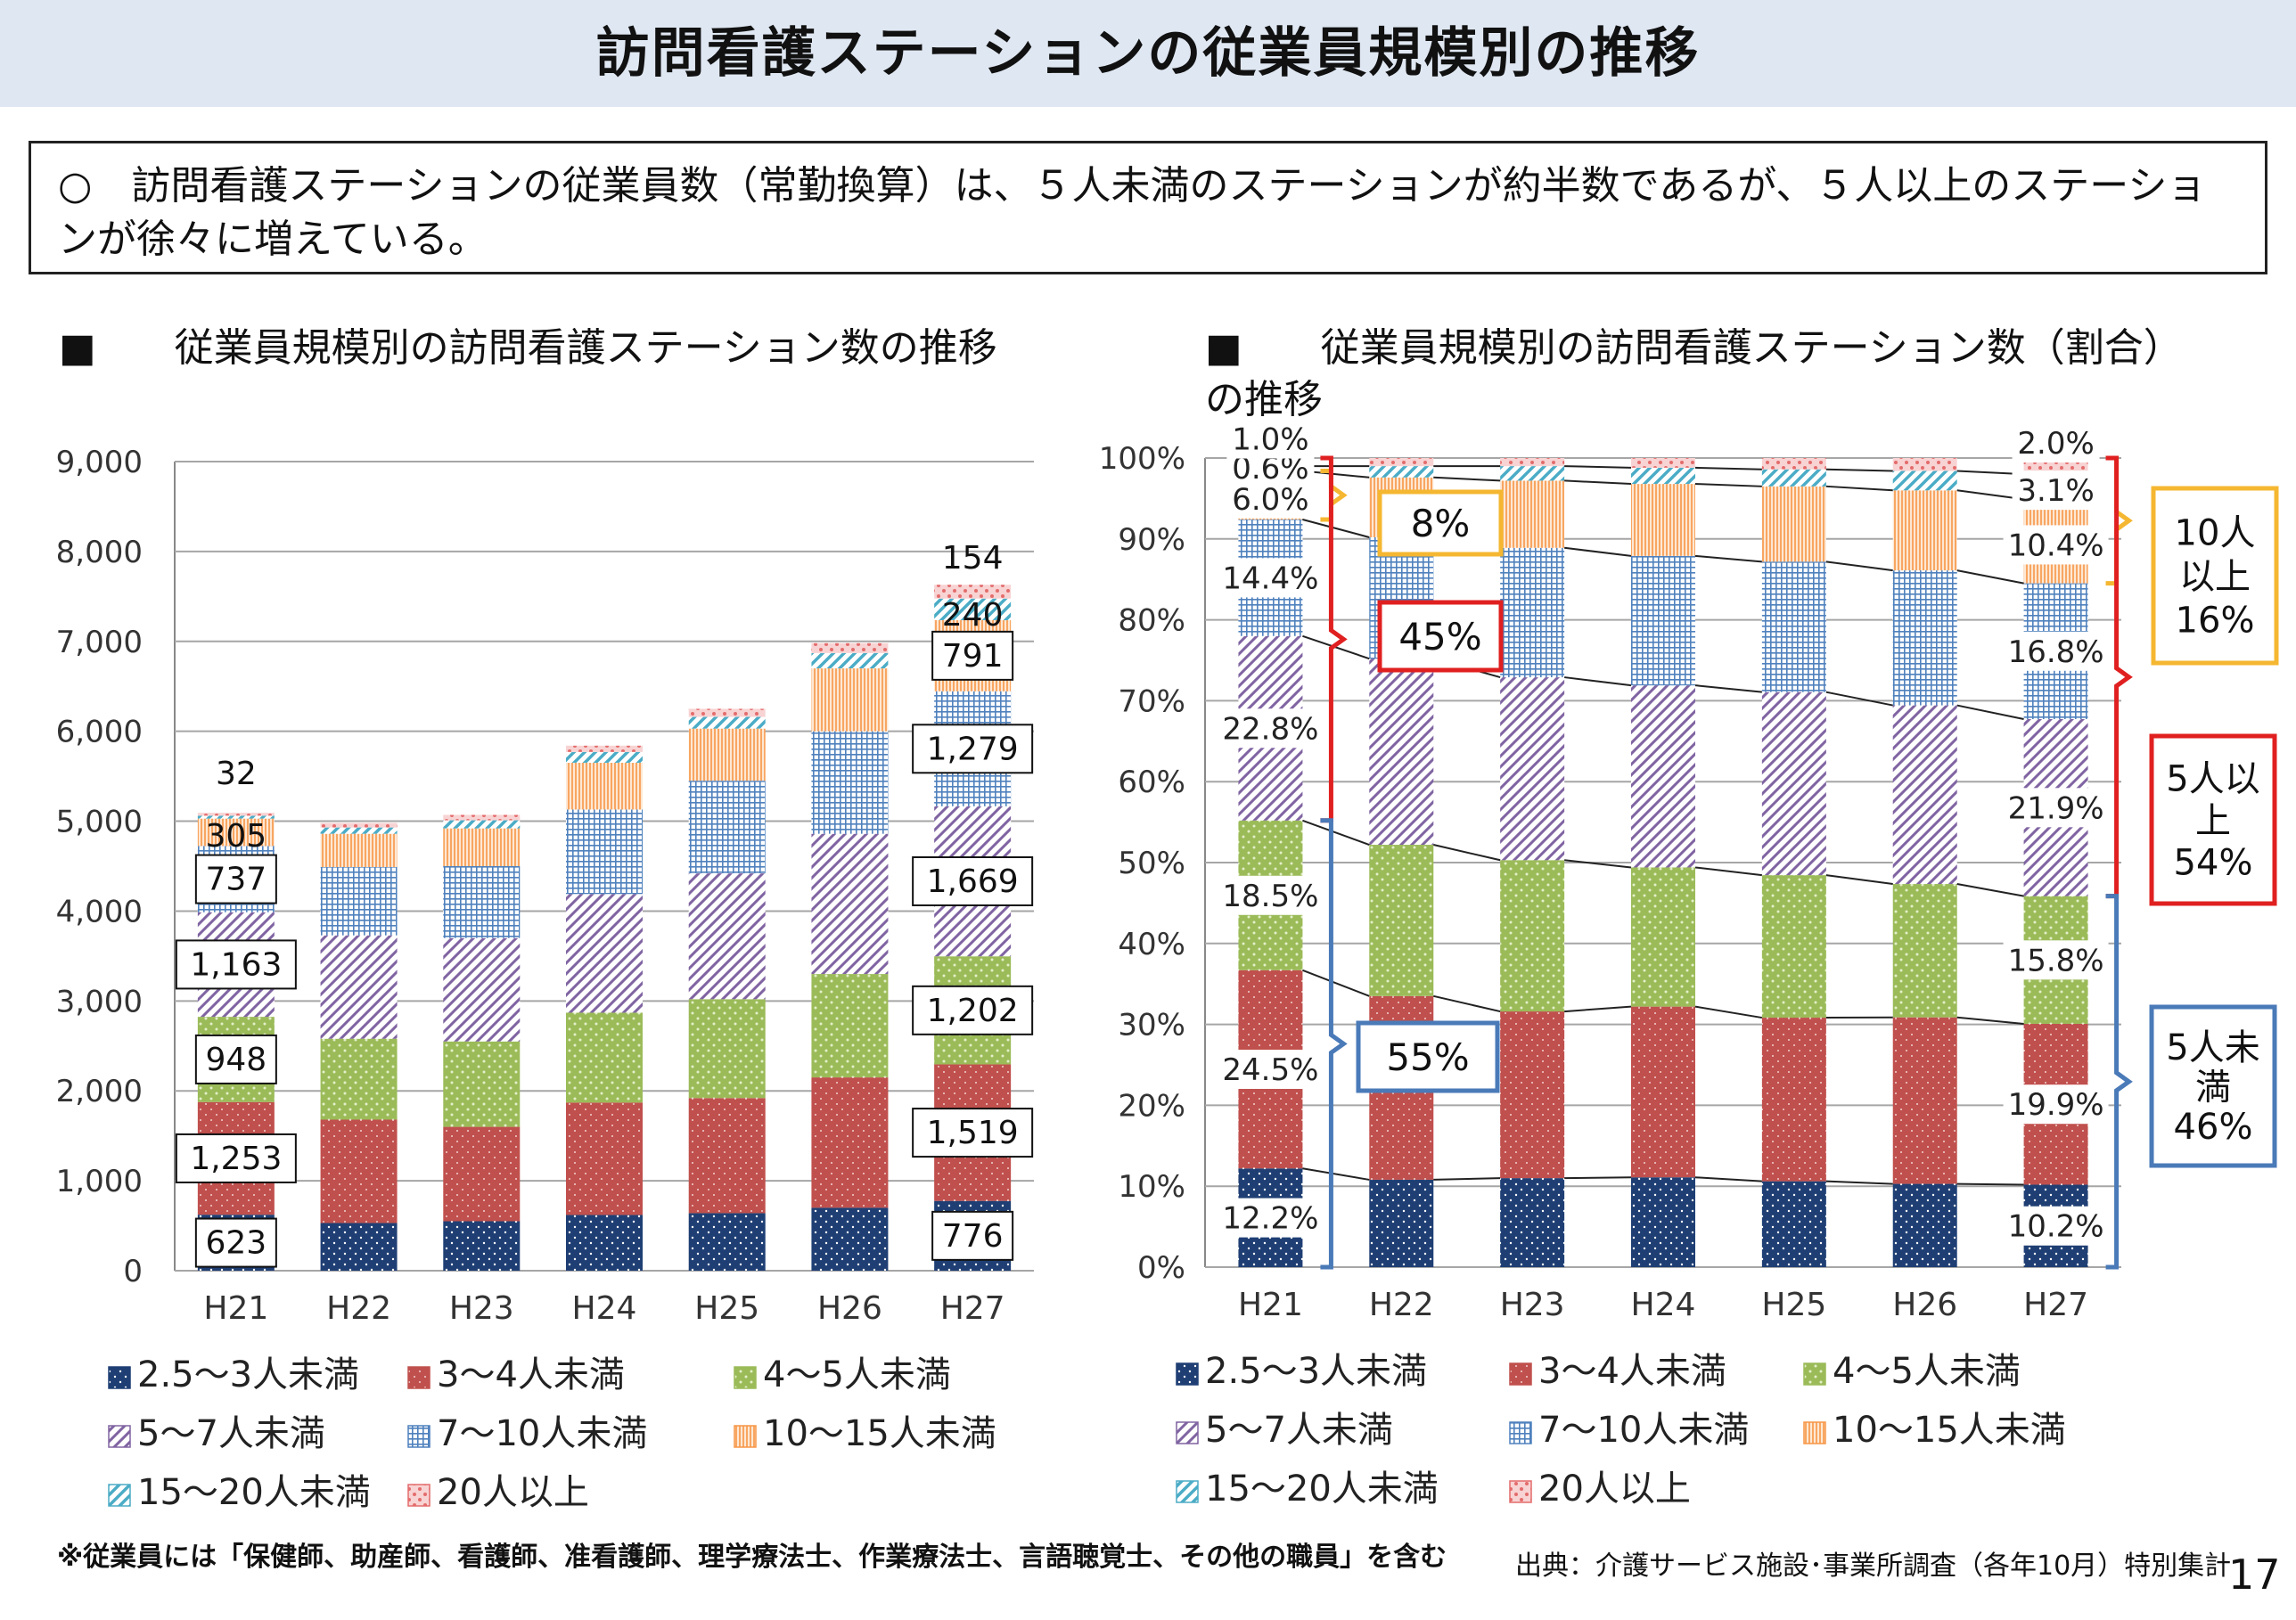  I want to click on callout-under5-start-box, so click(1428, 1056).